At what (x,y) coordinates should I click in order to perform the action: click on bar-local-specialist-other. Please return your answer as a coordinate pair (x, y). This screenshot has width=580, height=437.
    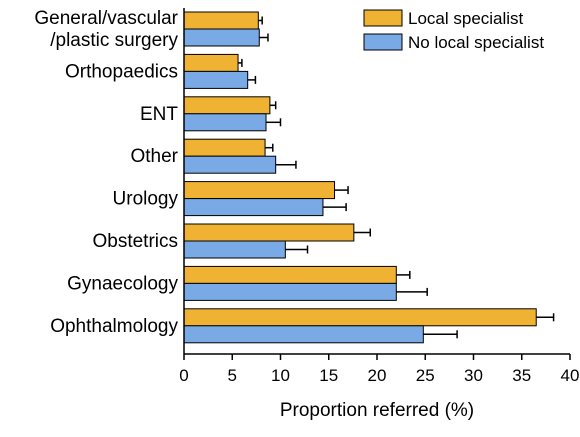
    Looking at the image, I should click on (224, 147).